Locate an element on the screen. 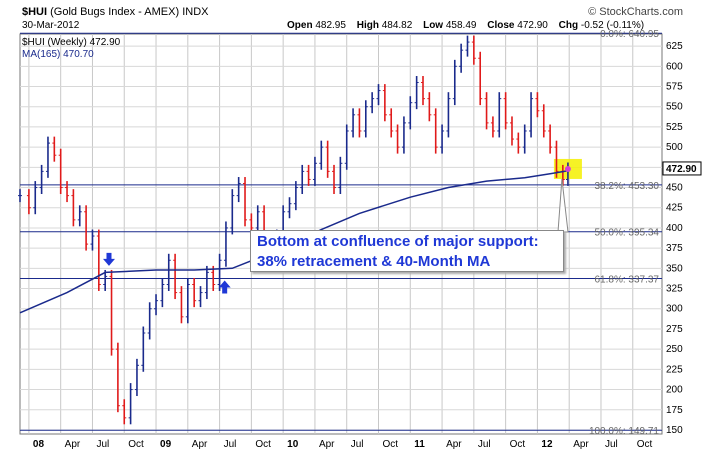 The width and height of the screenshot is (703, 458). high-value: 484.82 is located at coordinates (397, 25).